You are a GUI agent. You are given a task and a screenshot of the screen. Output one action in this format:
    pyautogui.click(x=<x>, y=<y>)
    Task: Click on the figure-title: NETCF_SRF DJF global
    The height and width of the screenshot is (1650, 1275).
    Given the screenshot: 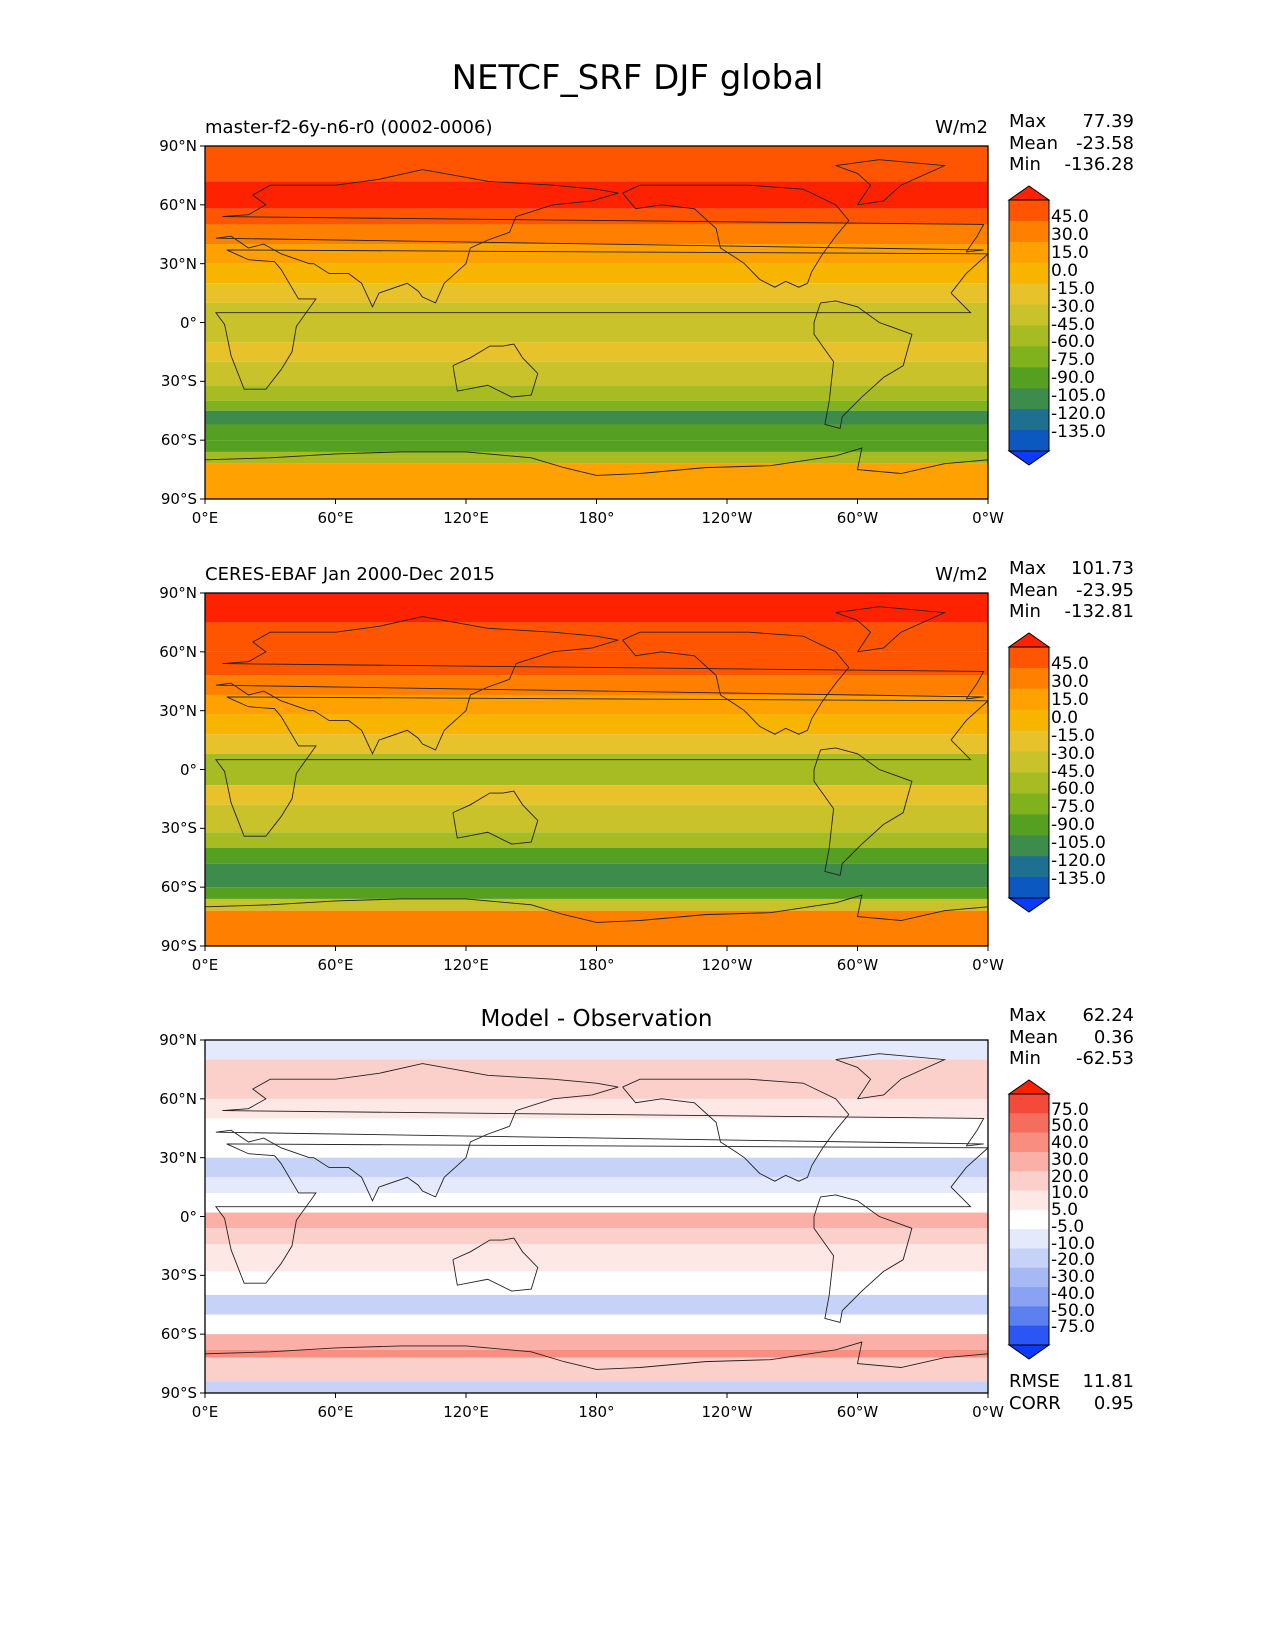 What is the action you would take?
    pyautogui.click(x=637, y=78)
    